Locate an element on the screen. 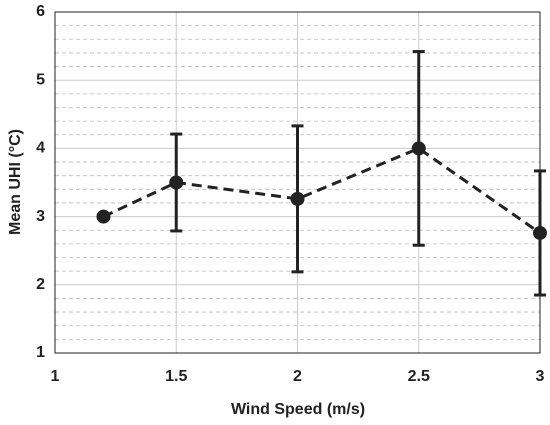 Image resolution: width=550 pixels, height=425 pixels. y-tick-label: 1 is located at coordinates (40, 352).